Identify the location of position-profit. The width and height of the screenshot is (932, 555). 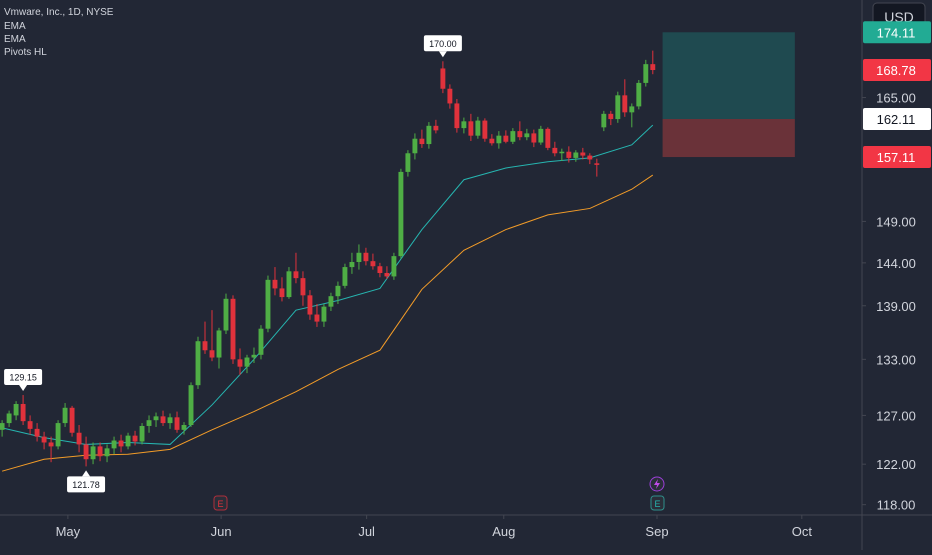
(728, 75).